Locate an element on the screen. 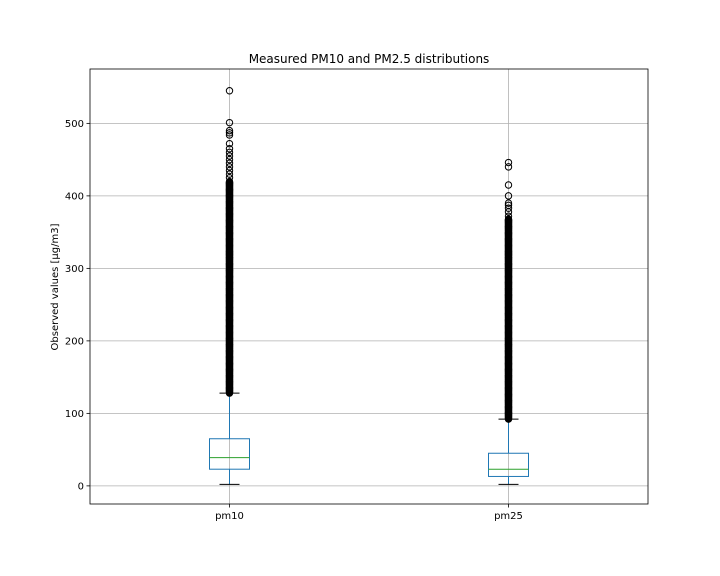 Image resolution: width=720 pixels, height=576 pixels. x-axis: pm10 pm25 is located at coordinates (369, 513).